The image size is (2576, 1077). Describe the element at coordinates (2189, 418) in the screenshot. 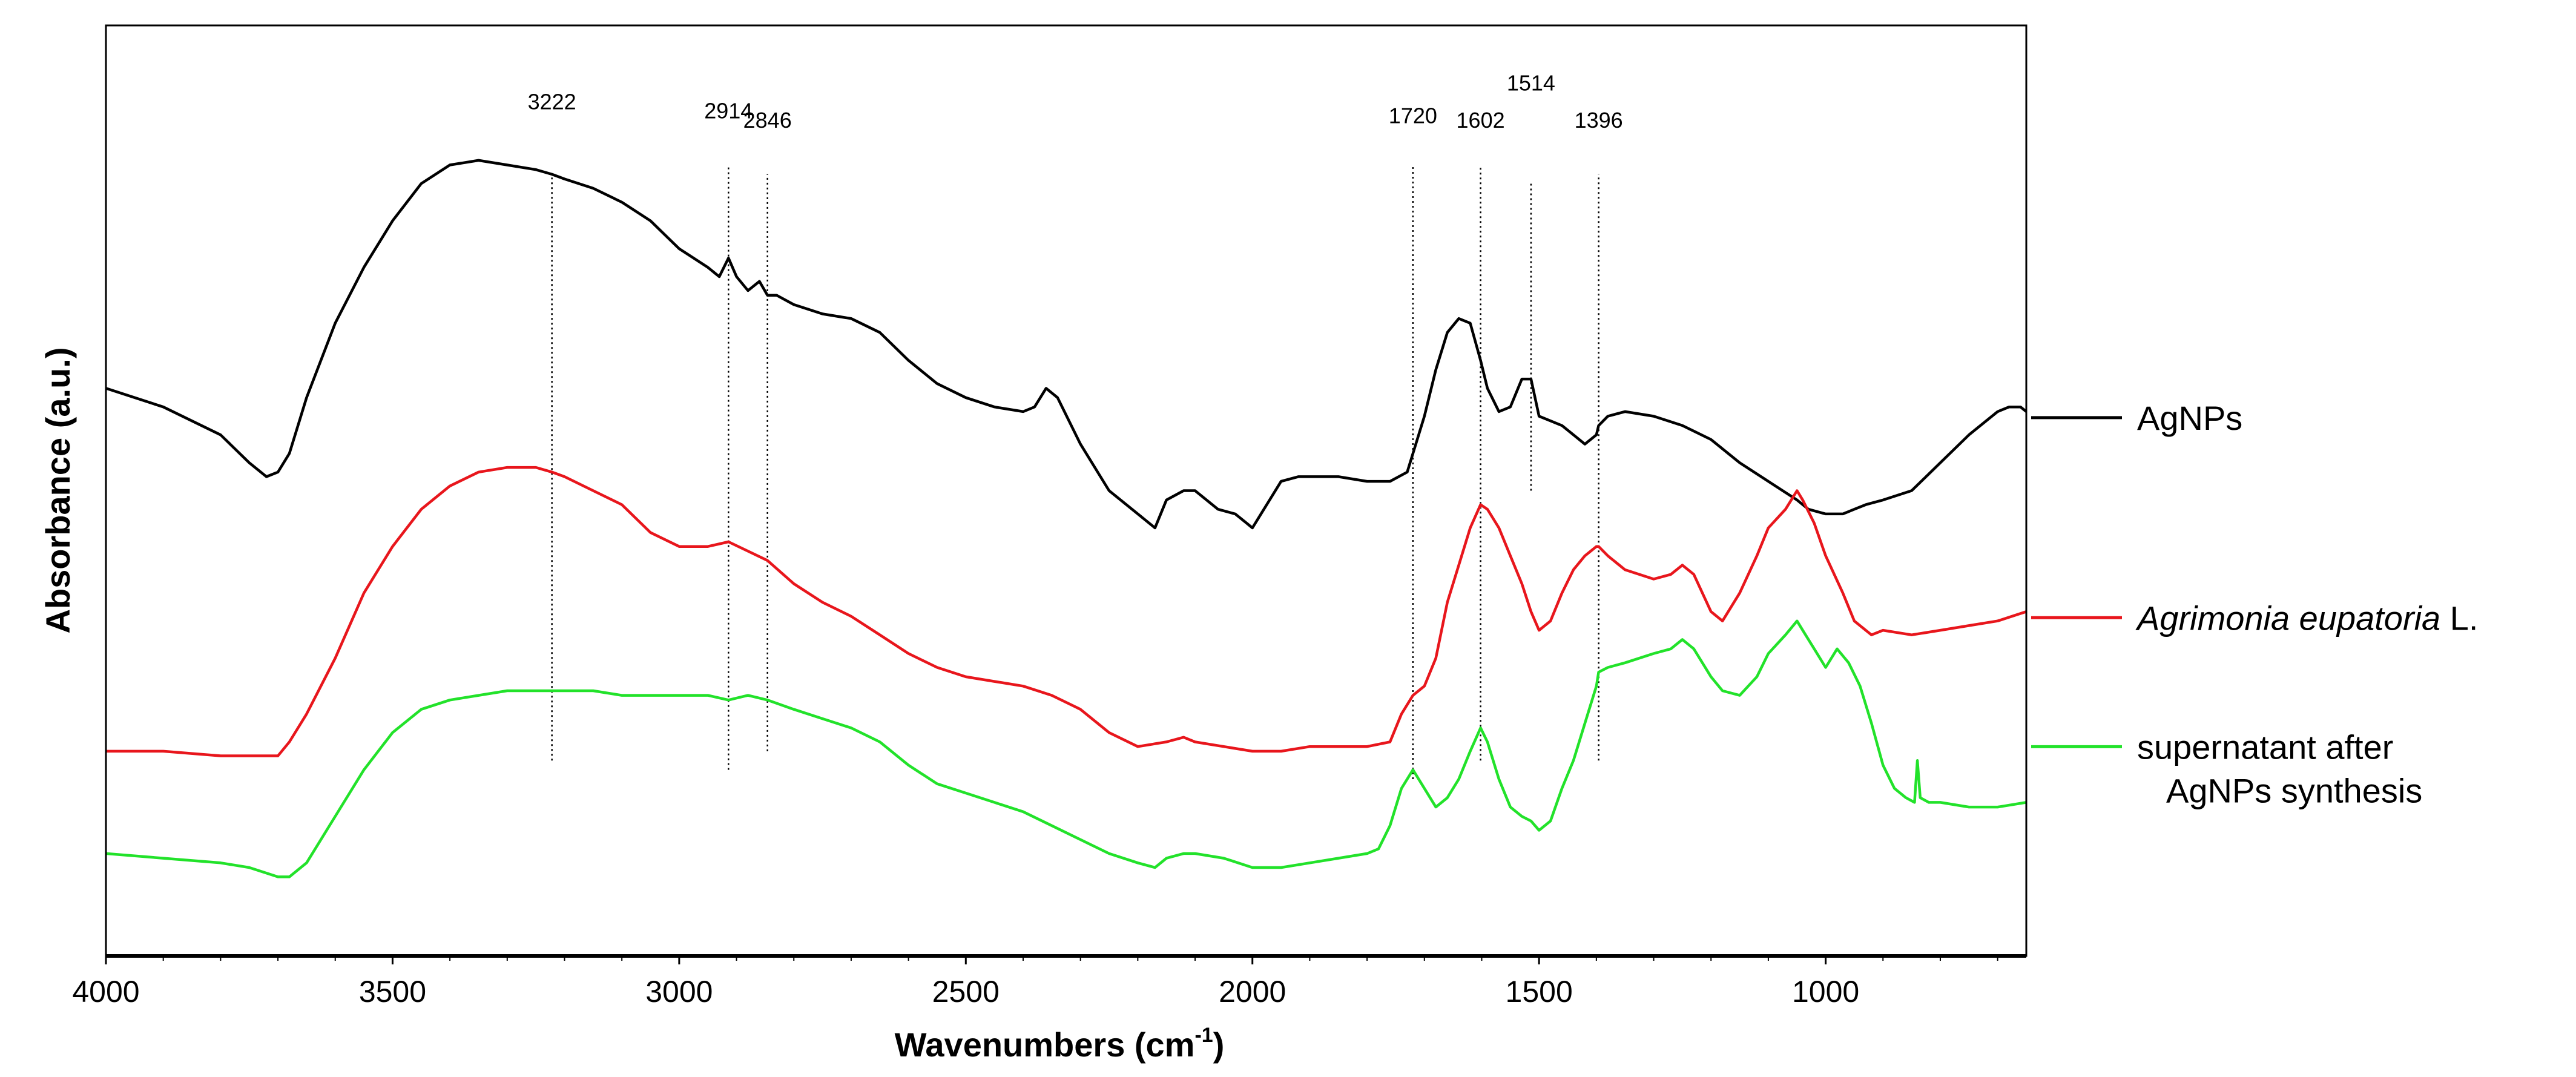

I see `legend-label-0: AgNPs` at that location.